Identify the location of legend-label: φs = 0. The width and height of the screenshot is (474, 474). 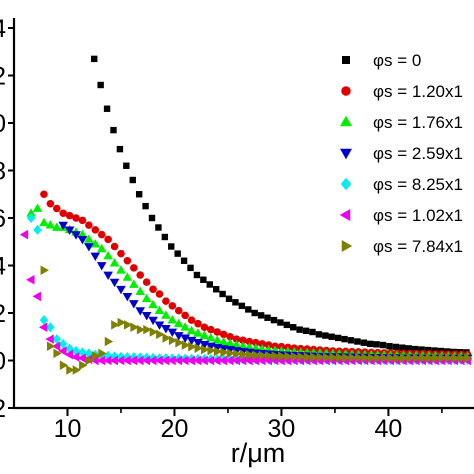
(397, 60).